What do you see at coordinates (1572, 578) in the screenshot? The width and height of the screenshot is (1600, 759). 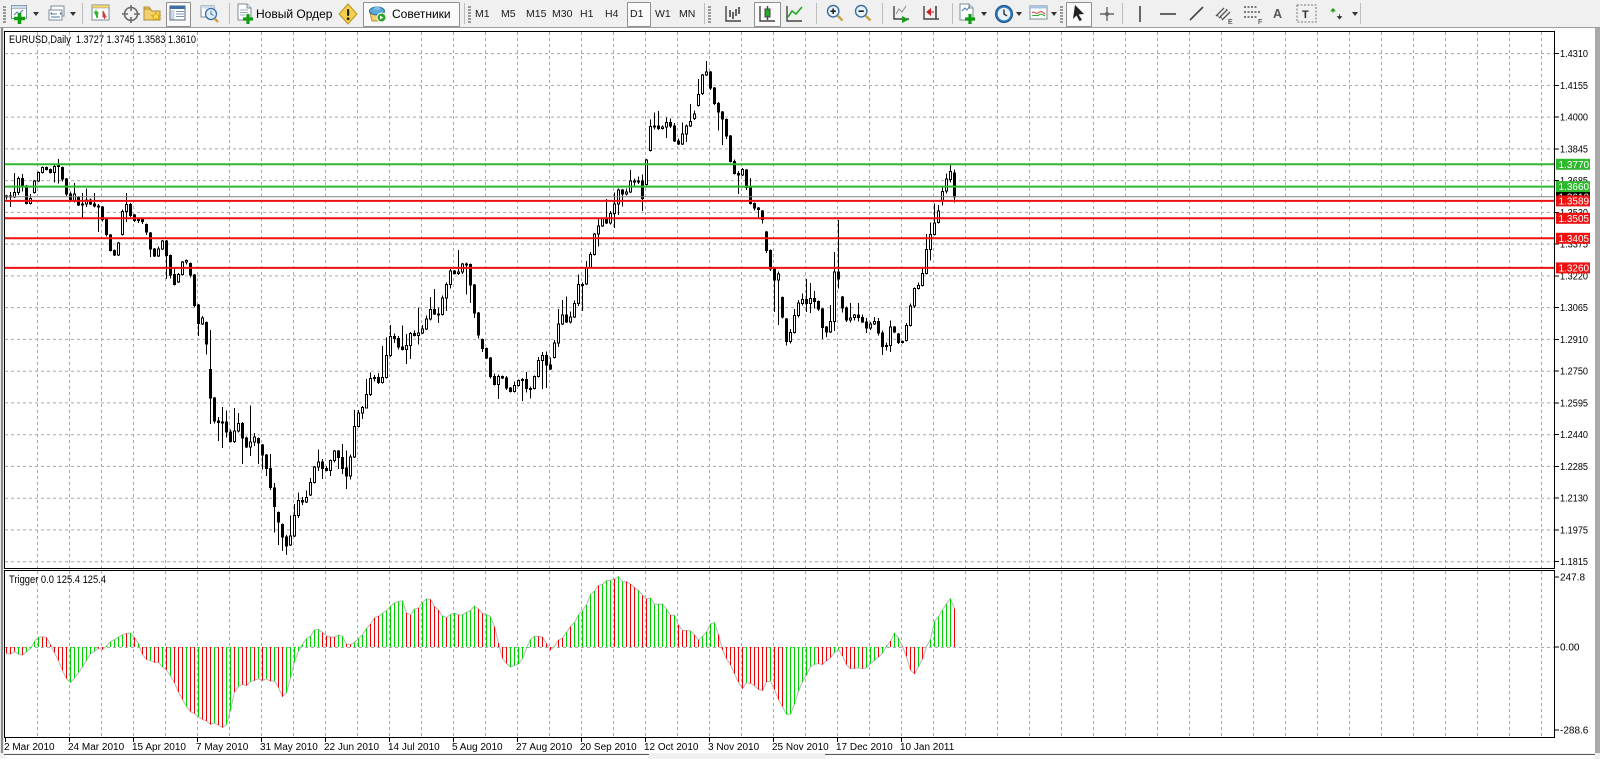 I see `svg-text: 247.8` at bounding box center [1572, 578].